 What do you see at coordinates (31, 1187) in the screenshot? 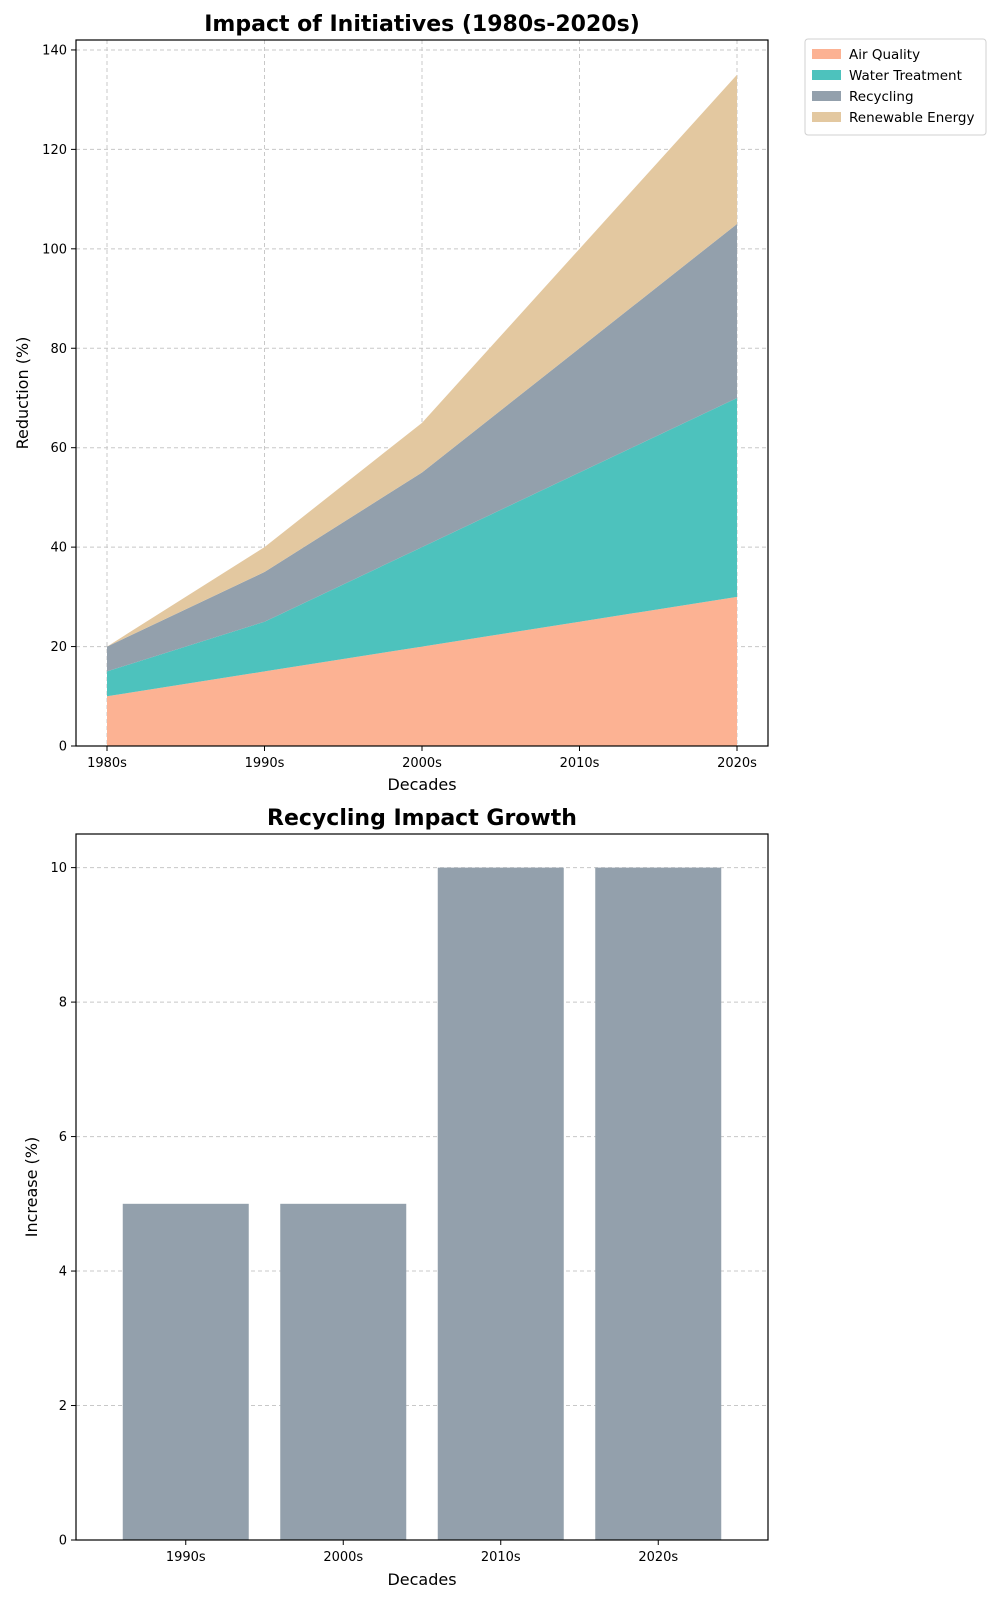
I see `y-axis-label: Increase (%)` at bounding box center [31, 1187].